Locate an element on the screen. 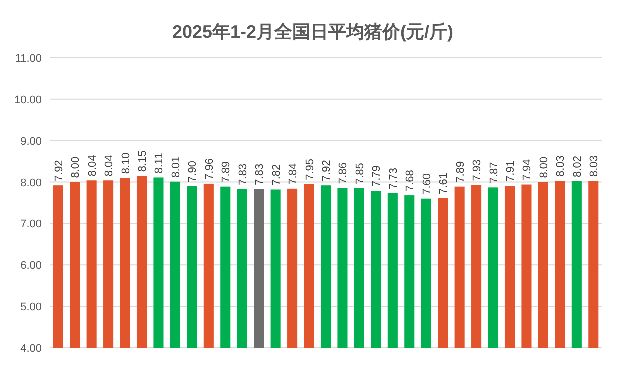 The image size is (626, 368). y-tick-label: 6.00 is located at coordinates (31, 266).